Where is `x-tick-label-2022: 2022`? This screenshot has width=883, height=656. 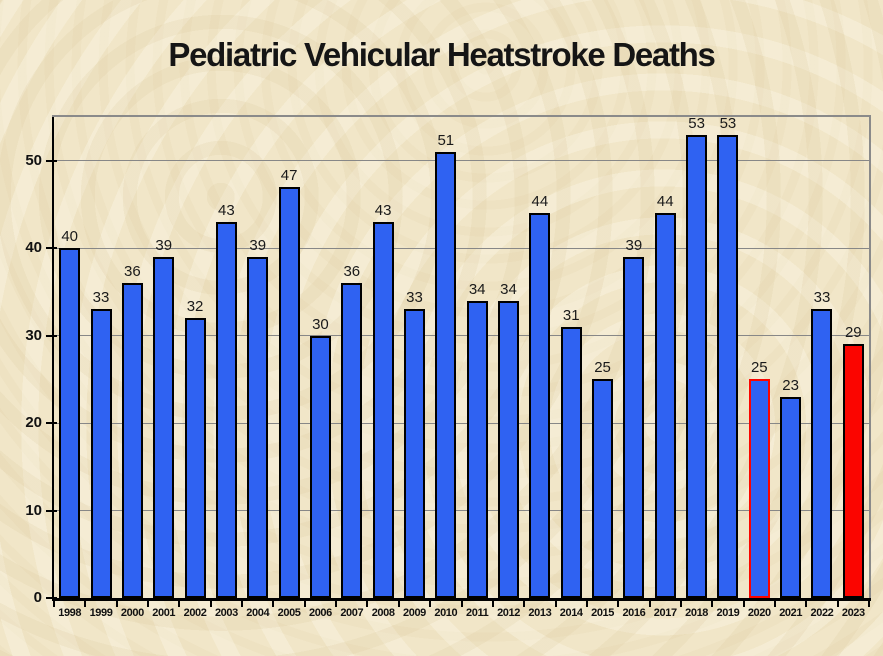 x-tick-label-2022: 2022 is located at coordinates (822, 613).